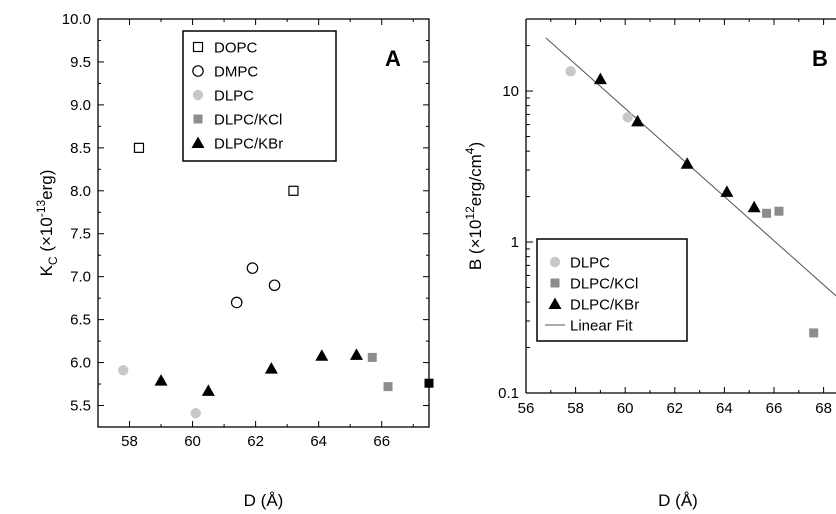 Image resolution: width=836 pixels, height=514 pixels. I want to click on x-tick-label-b: 66, so click(774, 408).